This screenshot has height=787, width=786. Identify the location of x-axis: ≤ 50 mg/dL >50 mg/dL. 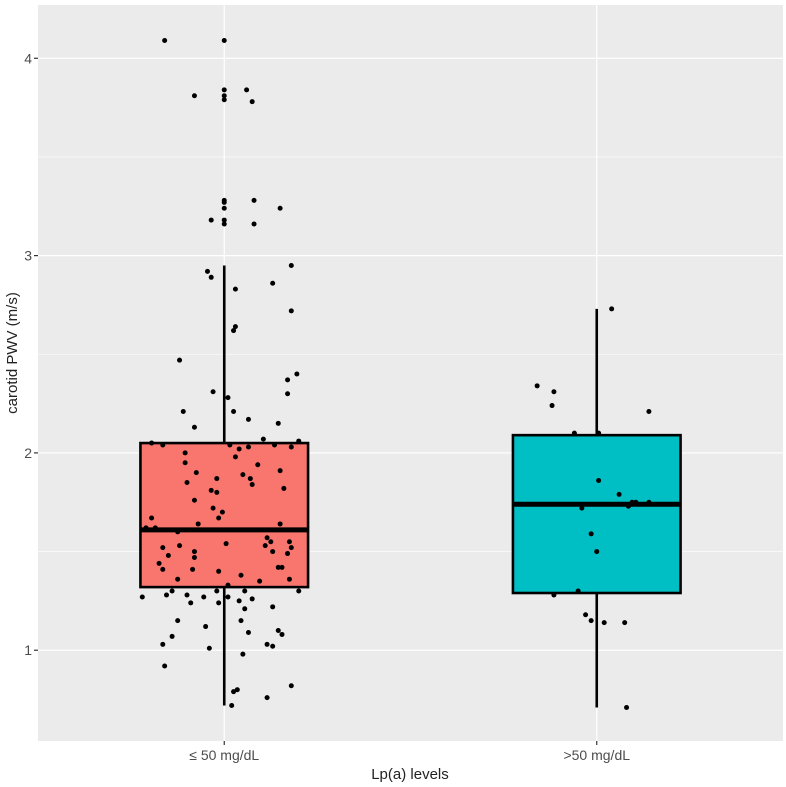
(409, 752).